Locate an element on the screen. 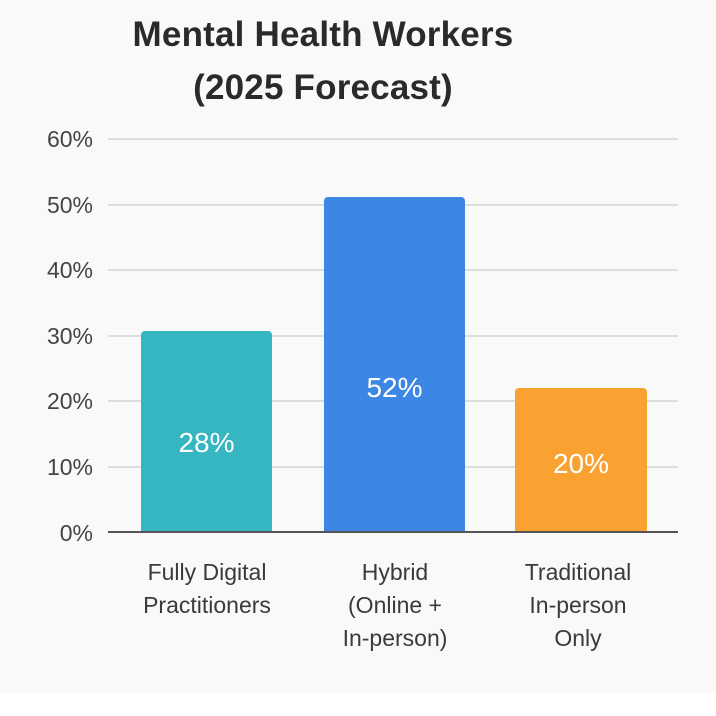  y-tick-label-0: 0% is located at coordinates (76, 533).